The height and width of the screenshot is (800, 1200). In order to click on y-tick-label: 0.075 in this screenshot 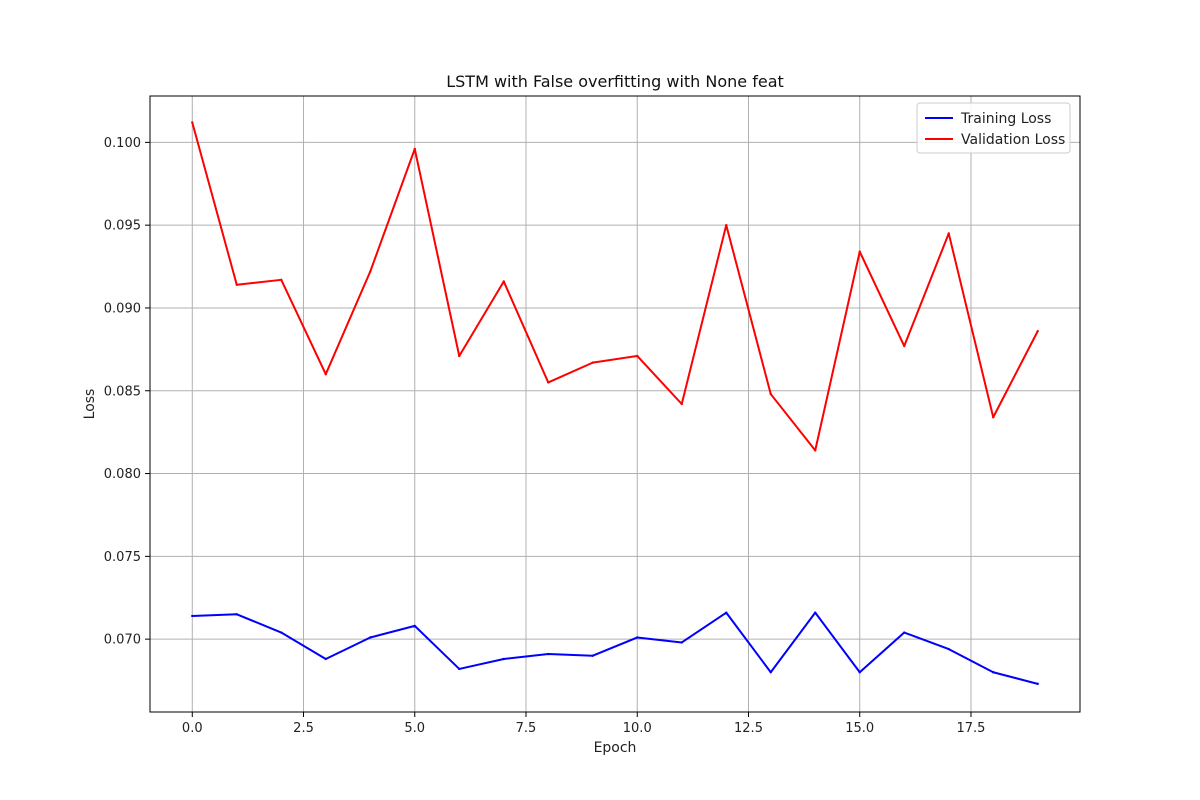, I will do `click(122, 557)`.